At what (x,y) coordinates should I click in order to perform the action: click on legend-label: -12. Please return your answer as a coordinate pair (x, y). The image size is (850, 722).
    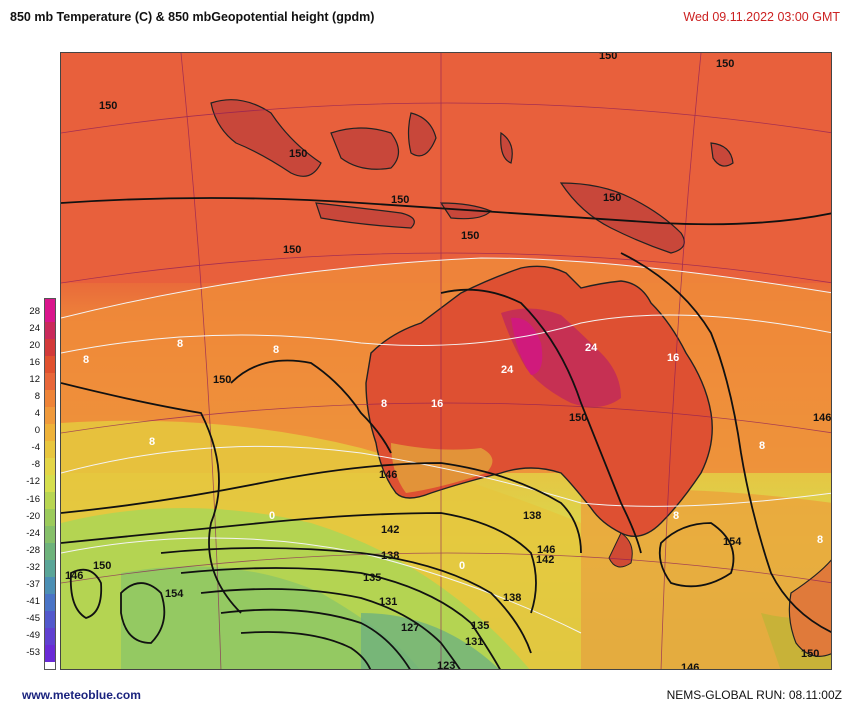
    Looking at the image, I should click on (33, 482).